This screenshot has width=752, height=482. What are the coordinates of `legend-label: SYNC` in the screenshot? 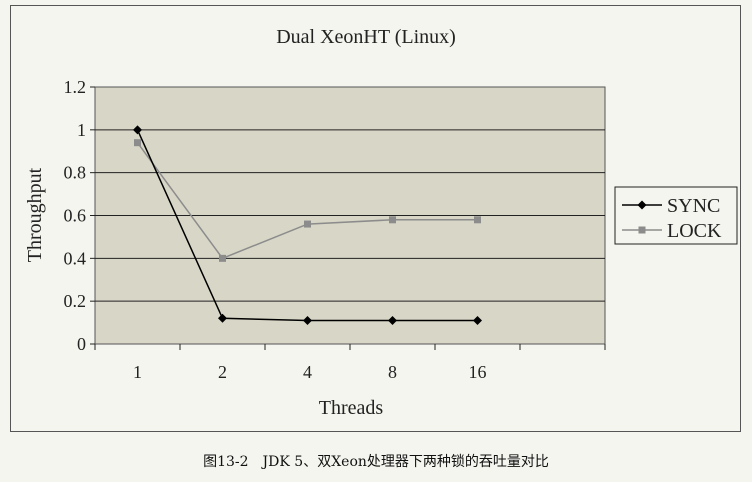 It's located at (693, 206).